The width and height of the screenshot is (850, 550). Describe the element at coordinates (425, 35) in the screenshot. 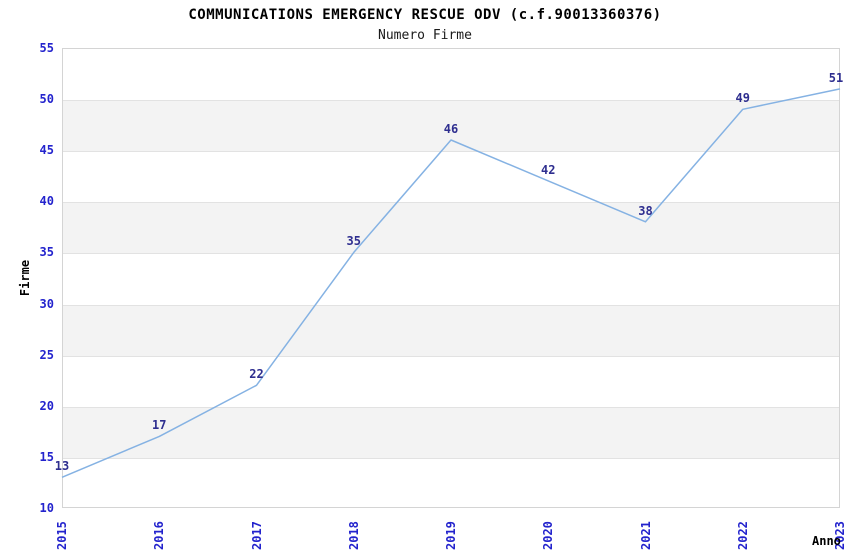

I see `chart-subtitle: Numero Firme` at that location.